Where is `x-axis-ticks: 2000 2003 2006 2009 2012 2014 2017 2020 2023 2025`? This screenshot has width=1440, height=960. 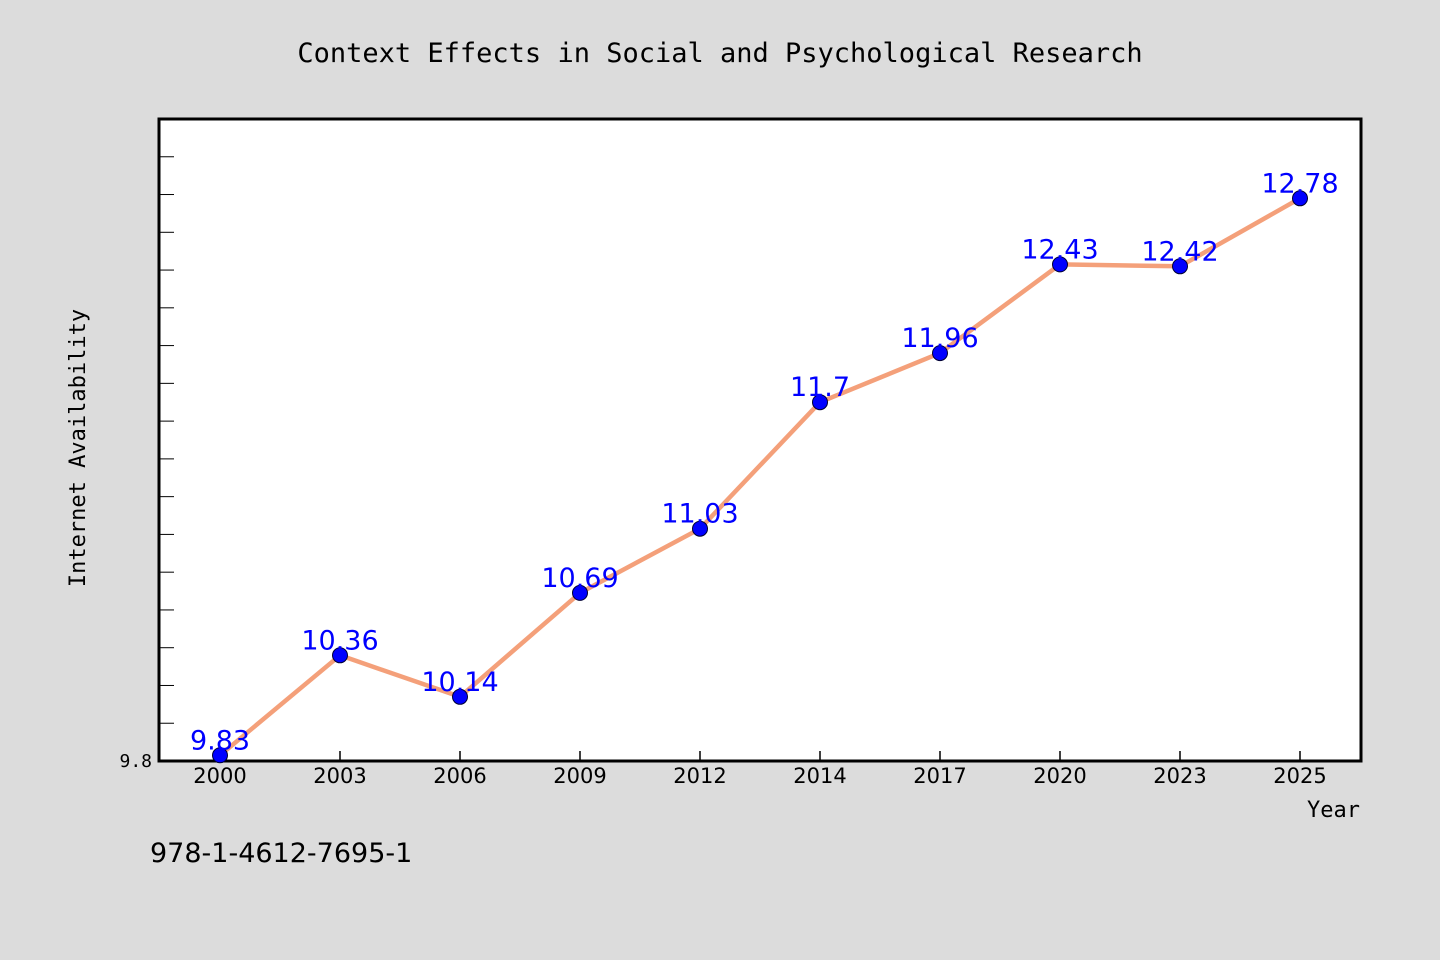
x-axis-ticks: 2000 2003 2006 2009 2012 2014 2017 2020 2023 2025 is located at coordinates (760, 769).